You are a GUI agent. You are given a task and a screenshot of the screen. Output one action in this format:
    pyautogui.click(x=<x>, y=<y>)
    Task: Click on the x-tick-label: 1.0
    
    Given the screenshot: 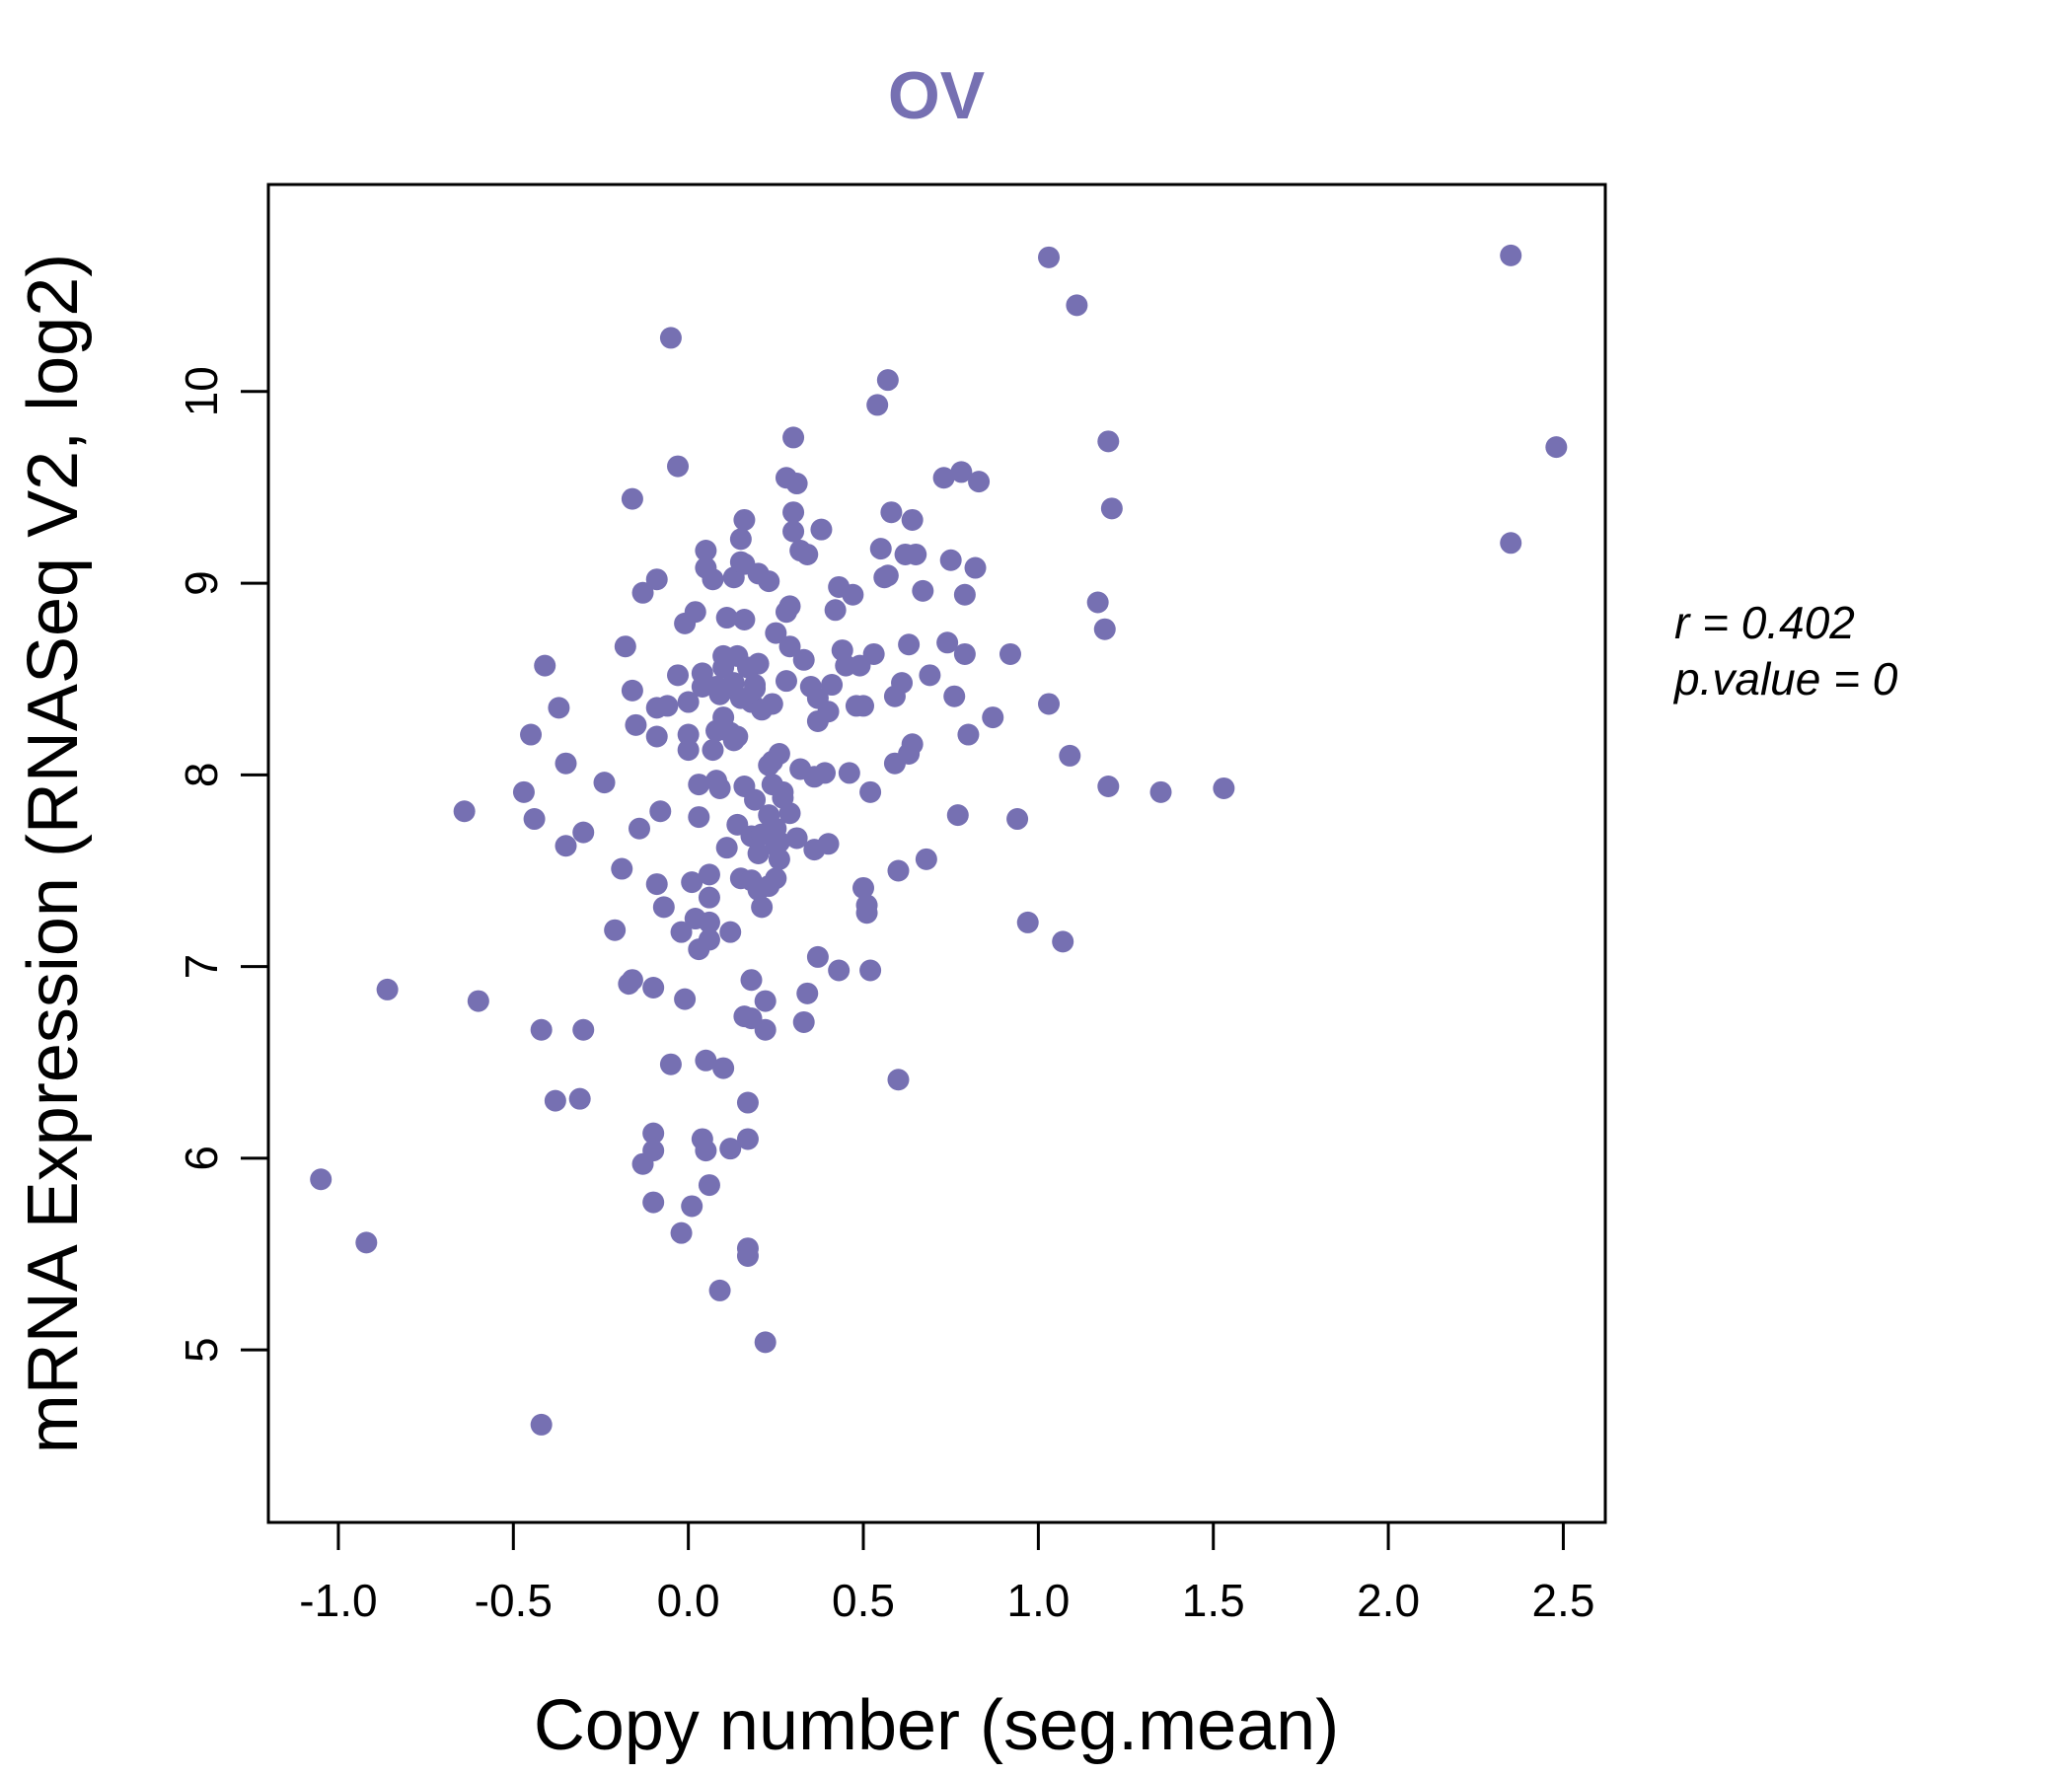 What is the action you would take?
    pyautogui.click(x=1038, y=1601)
    